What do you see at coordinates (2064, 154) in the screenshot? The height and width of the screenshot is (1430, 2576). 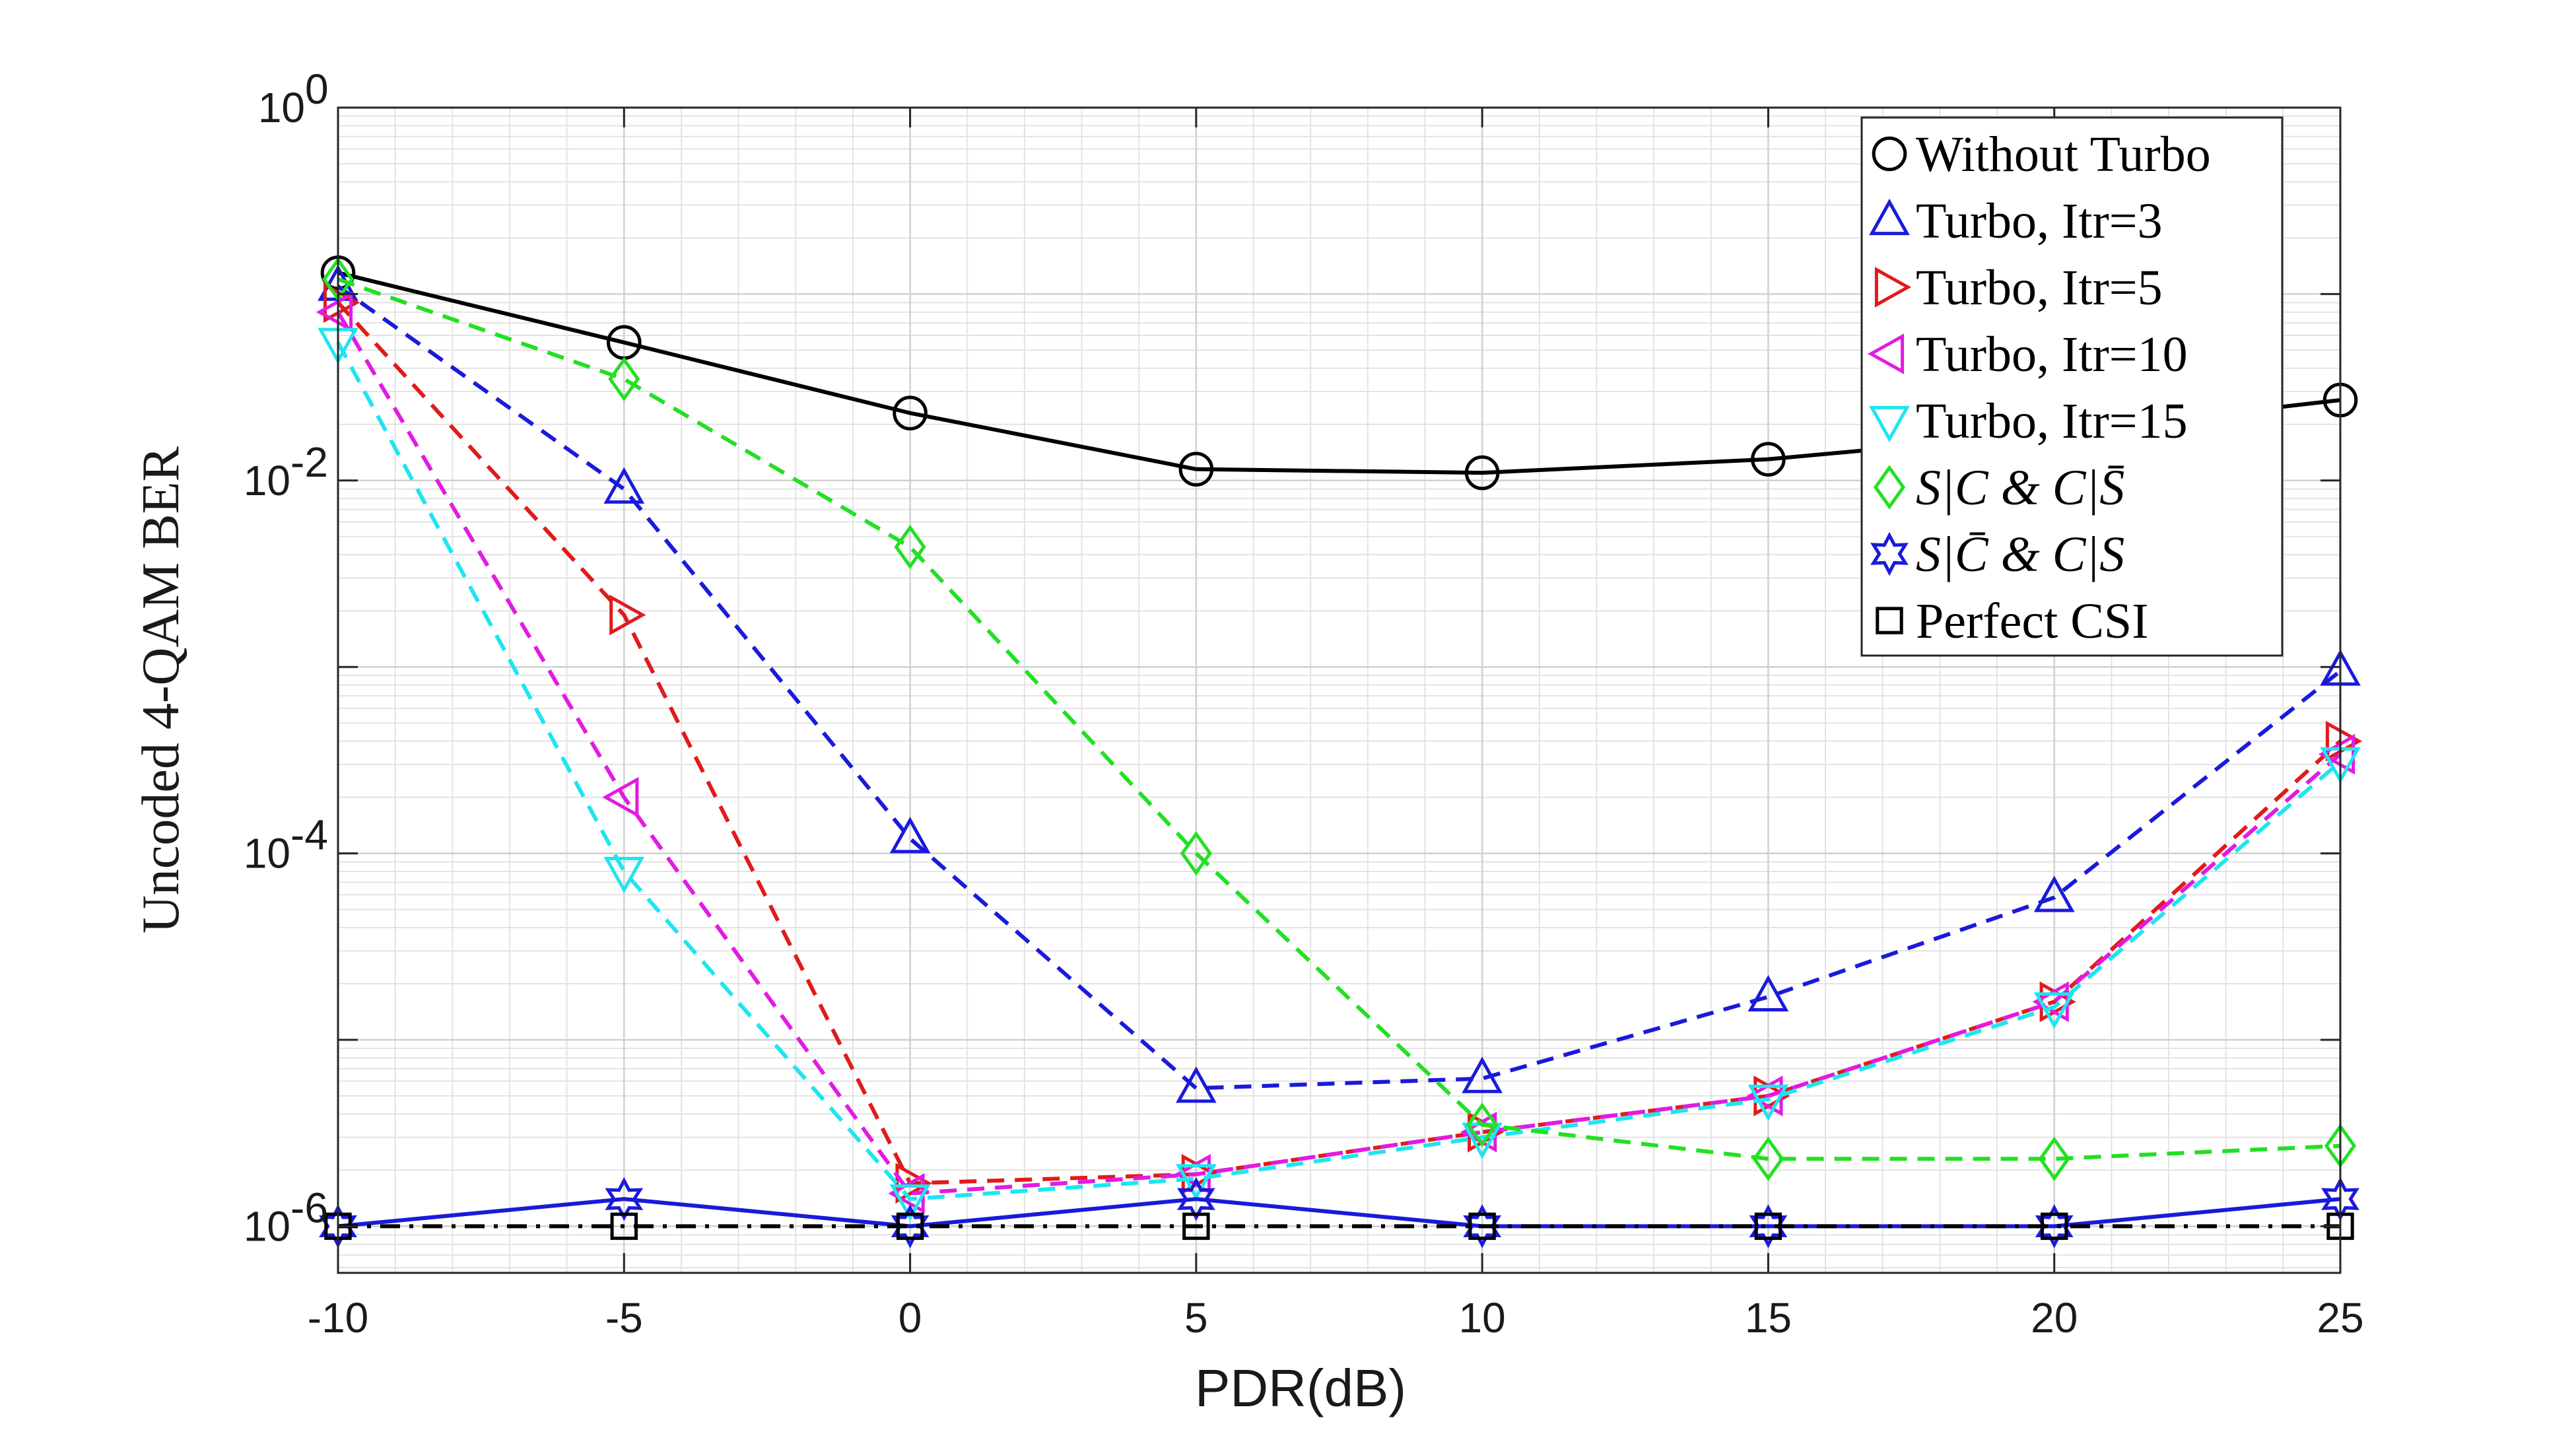 I see `legend-label: Without Turbo` at bounding box center [2064, 154].